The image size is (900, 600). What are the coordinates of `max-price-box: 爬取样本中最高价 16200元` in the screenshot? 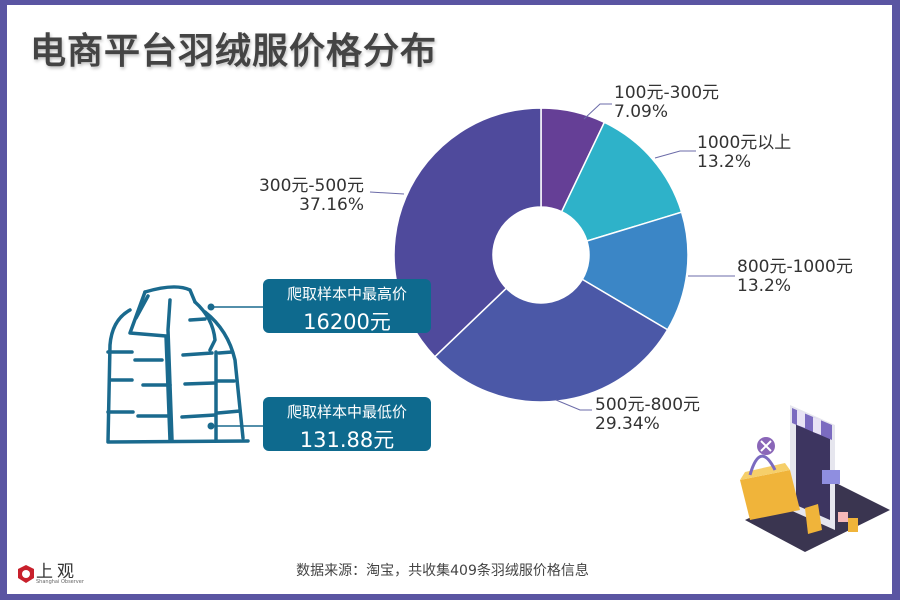 It's located at (347, 306).